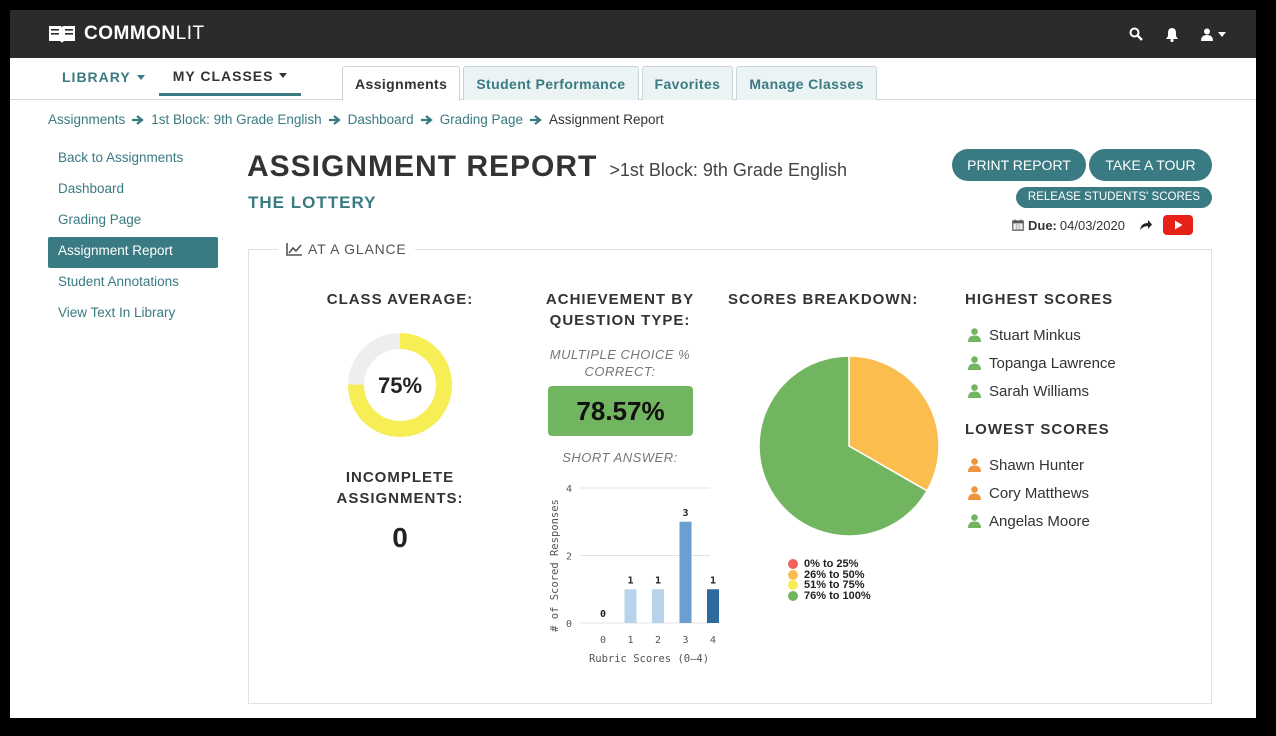  I want to click on legend-label: 26% to 50%, so click(834, 574).